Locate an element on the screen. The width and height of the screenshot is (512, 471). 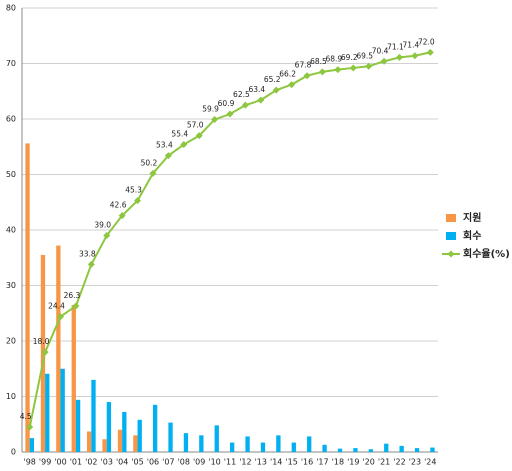
value-label: 4.5 is located at coordinates (26, 416).